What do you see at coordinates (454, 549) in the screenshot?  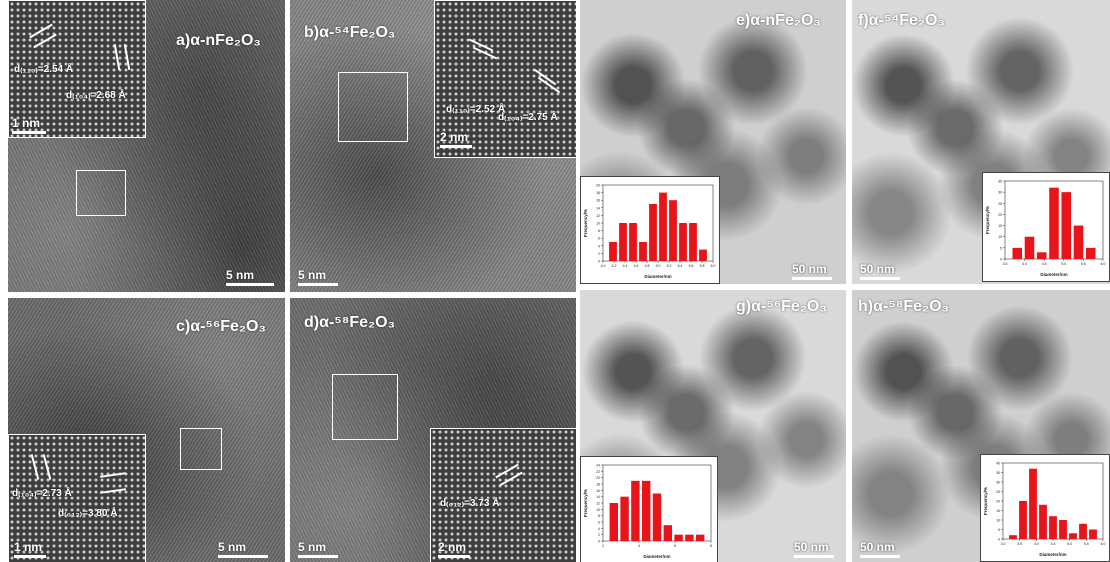 I see `panel-d-inset-scale-bar: 2 nm` at bounding box center [454, 549].